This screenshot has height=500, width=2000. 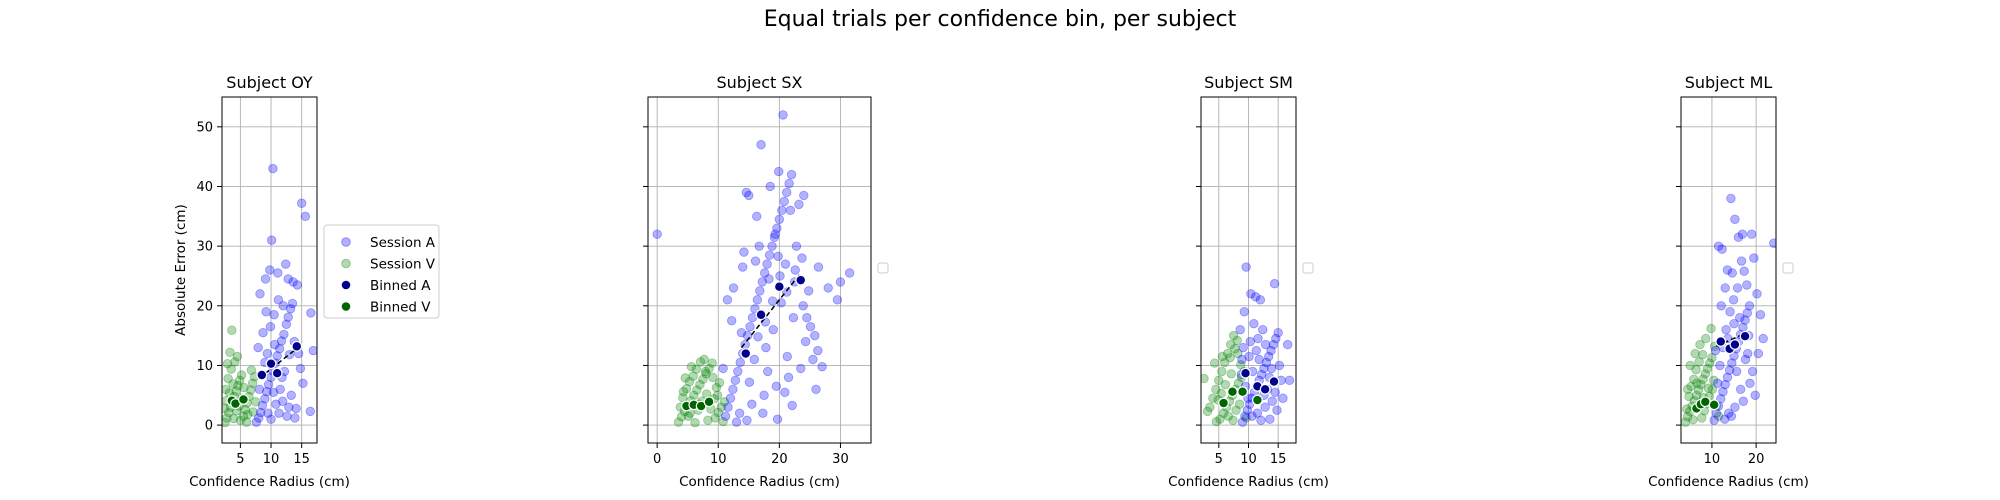 I want to click on legend-label: Binned V, so click(x=400, y=308).